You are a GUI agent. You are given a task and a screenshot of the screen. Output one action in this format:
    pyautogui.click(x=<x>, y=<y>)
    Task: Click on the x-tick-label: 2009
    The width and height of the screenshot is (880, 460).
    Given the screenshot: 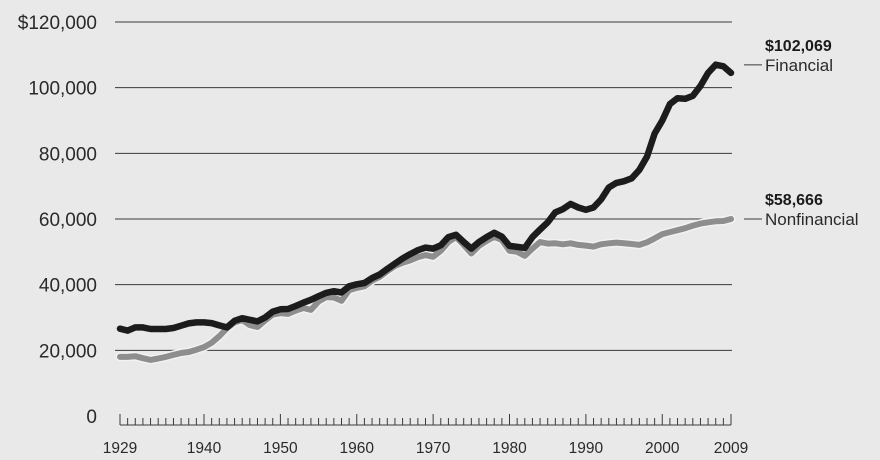 What is the action you would take?
    pyautogui.click(x=731, y=448)
    